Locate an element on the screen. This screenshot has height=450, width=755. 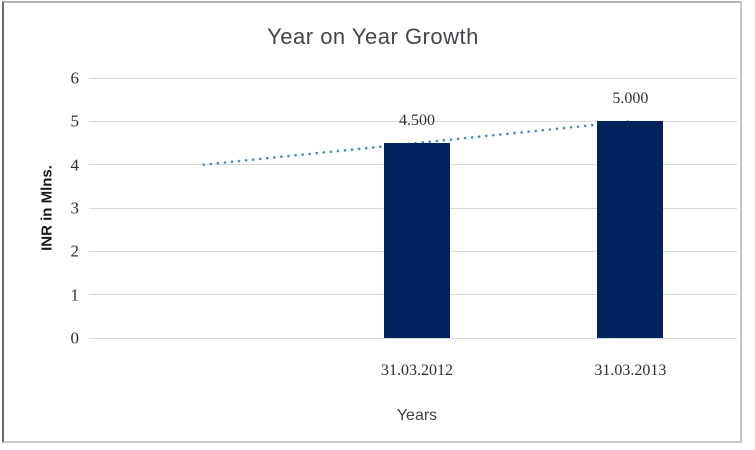
y-tick-label: 1 is located at coordinates (75, 295).